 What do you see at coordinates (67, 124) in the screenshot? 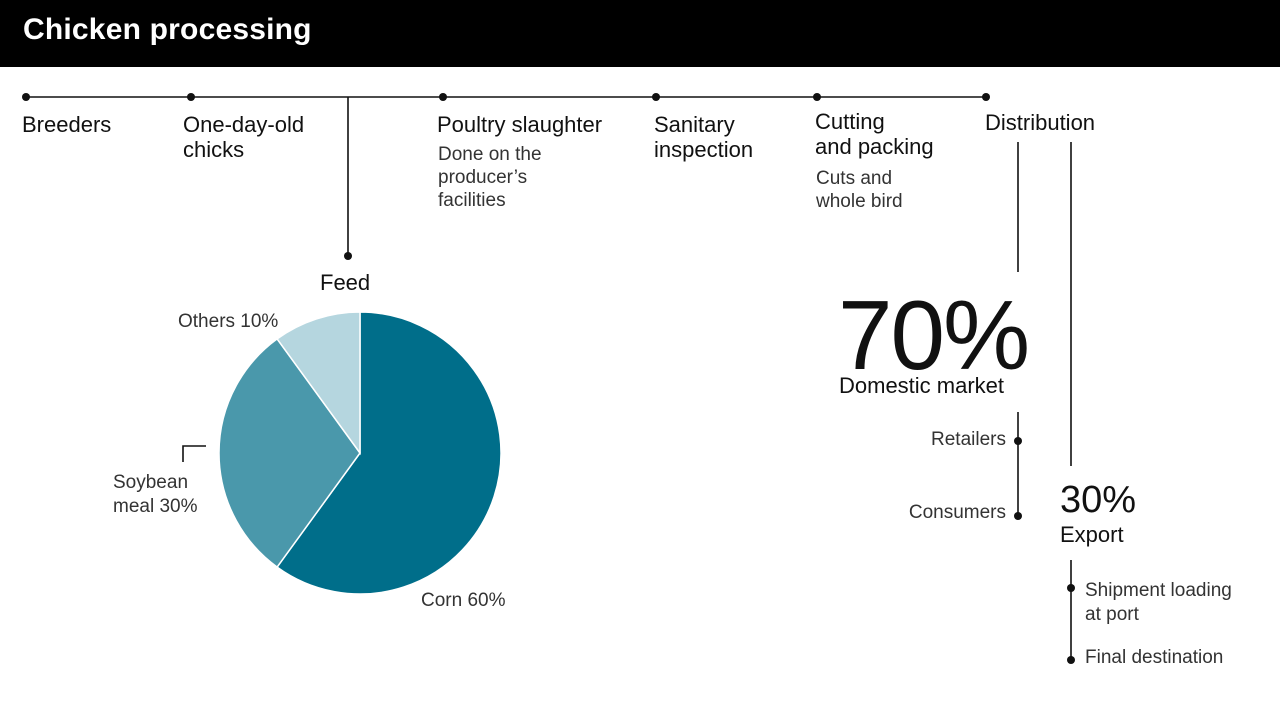
I see `step-breeders-label: Breeders` at bounding box center [67, 124].